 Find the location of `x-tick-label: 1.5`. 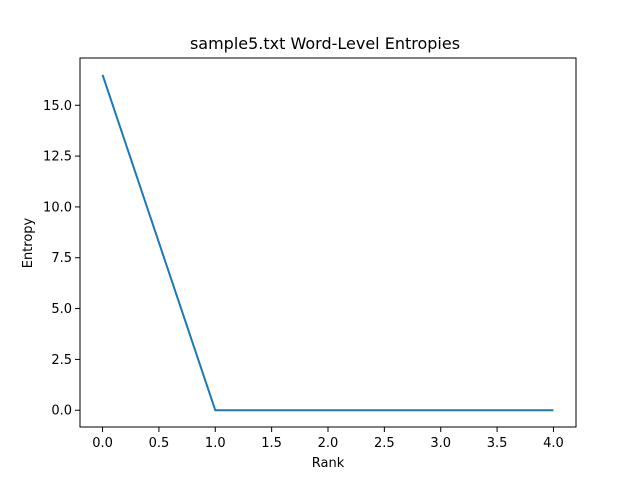

x-tick-label: 1.5 is located at coordinates (271, 443).